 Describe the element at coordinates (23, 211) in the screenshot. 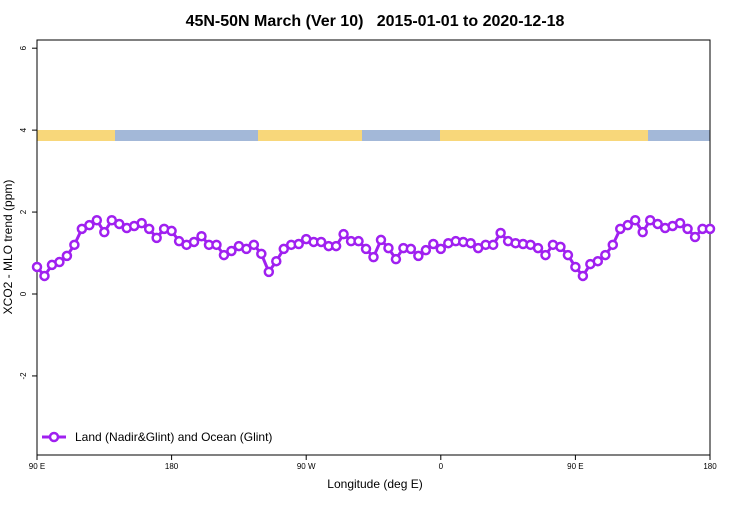

I see `y-tick-label: 2` at that location.